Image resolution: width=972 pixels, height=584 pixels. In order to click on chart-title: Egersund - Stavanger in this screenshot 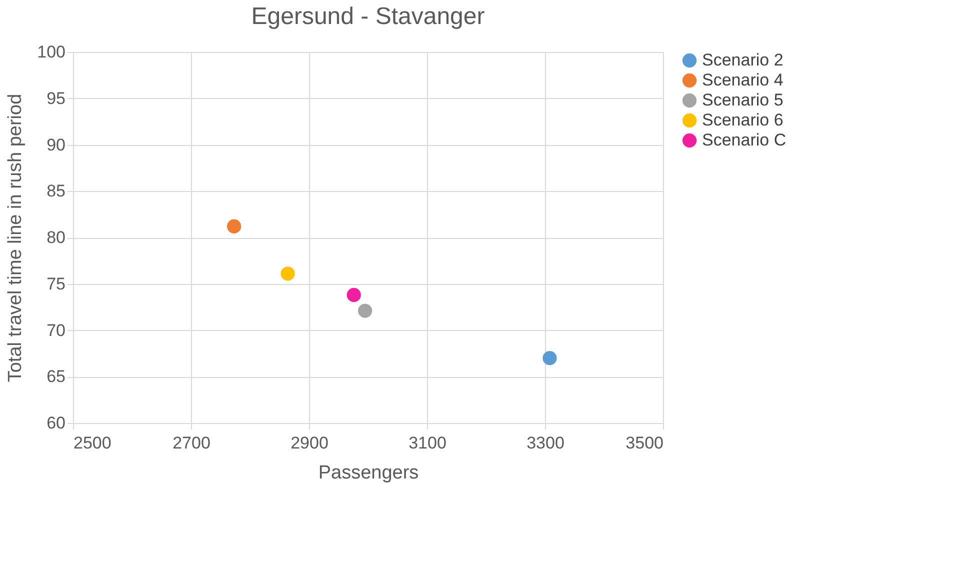, I will do `click(368, 16)`.